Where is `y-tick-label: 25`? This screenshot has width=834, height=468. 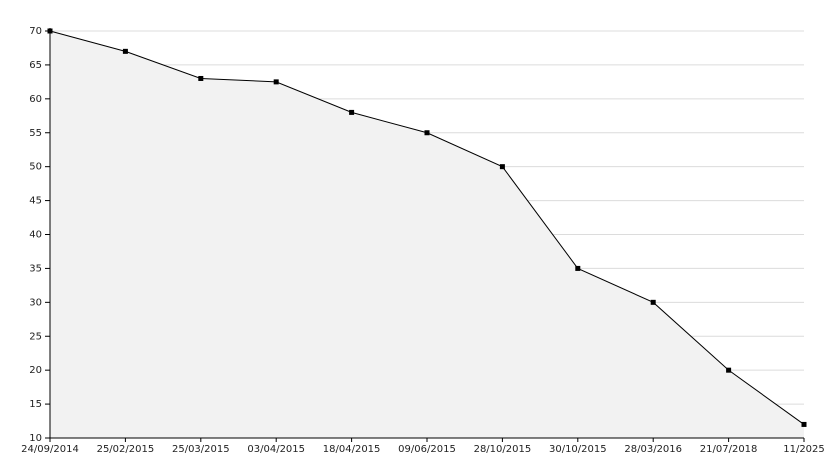 y-tick-label: 25 is located at coordinates (35, 336).